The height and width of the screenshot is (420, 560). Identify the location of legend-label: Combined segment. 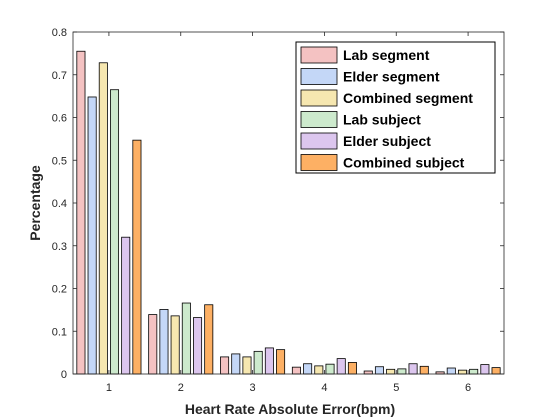
(408, 98).